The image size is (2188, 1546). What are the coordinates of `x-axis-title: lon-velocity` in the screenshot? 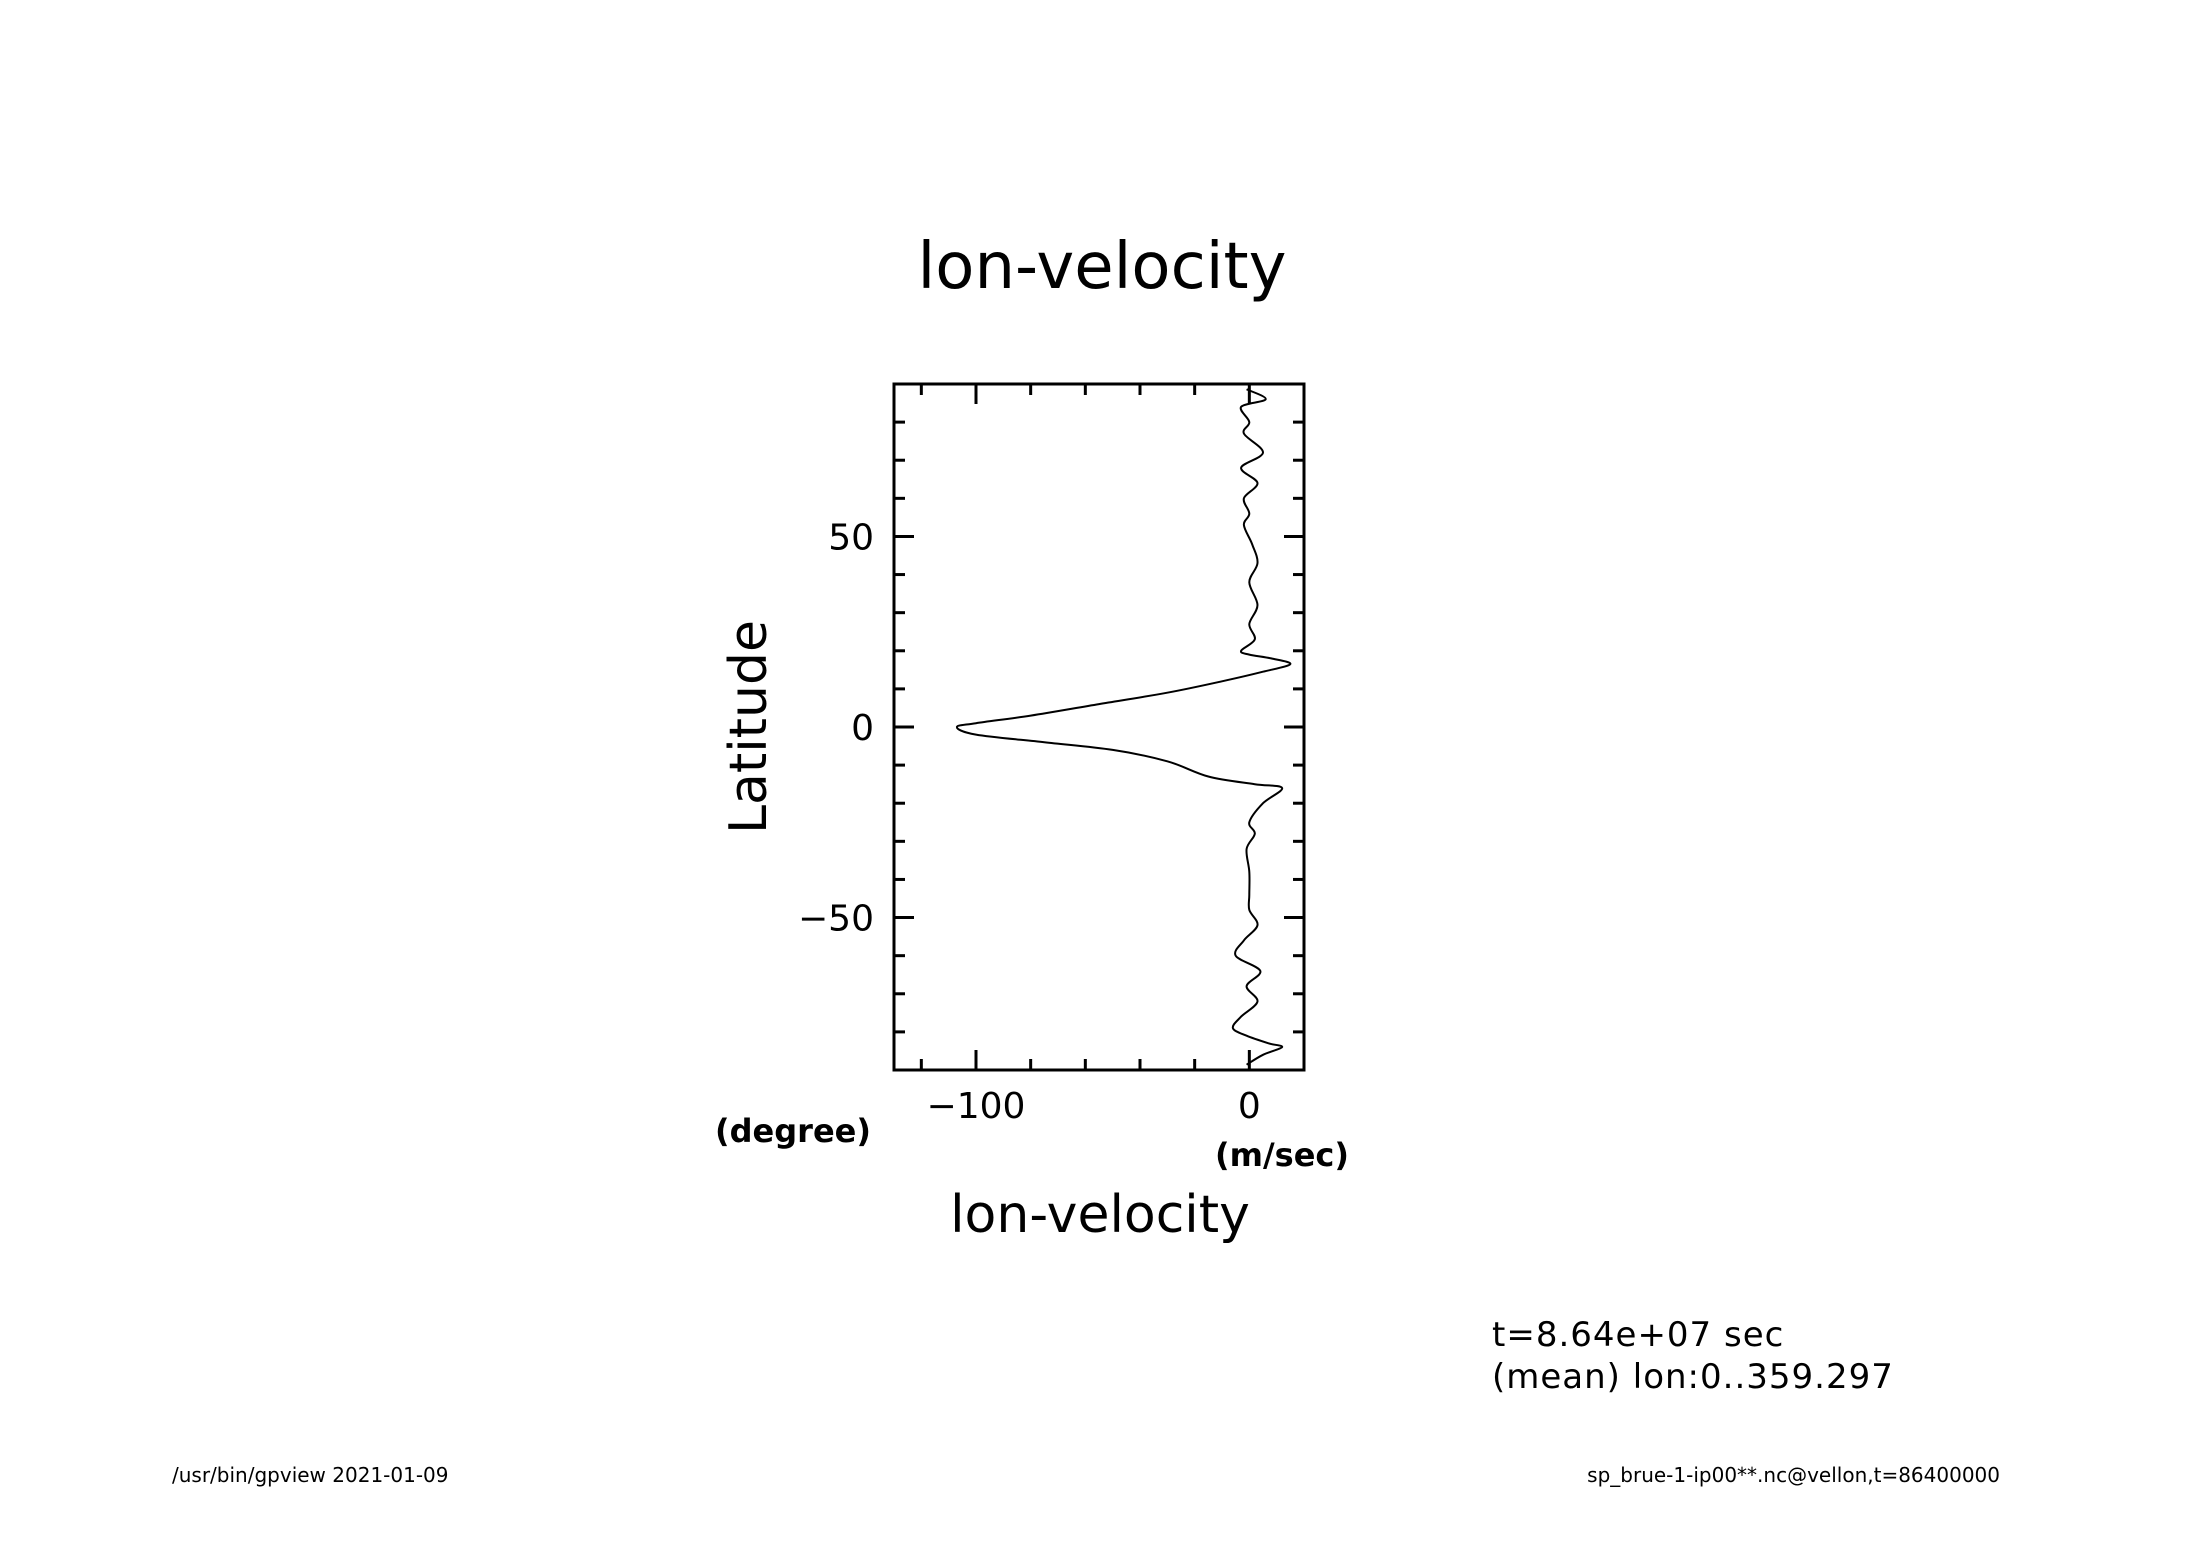 It's located at (1100, 1215).